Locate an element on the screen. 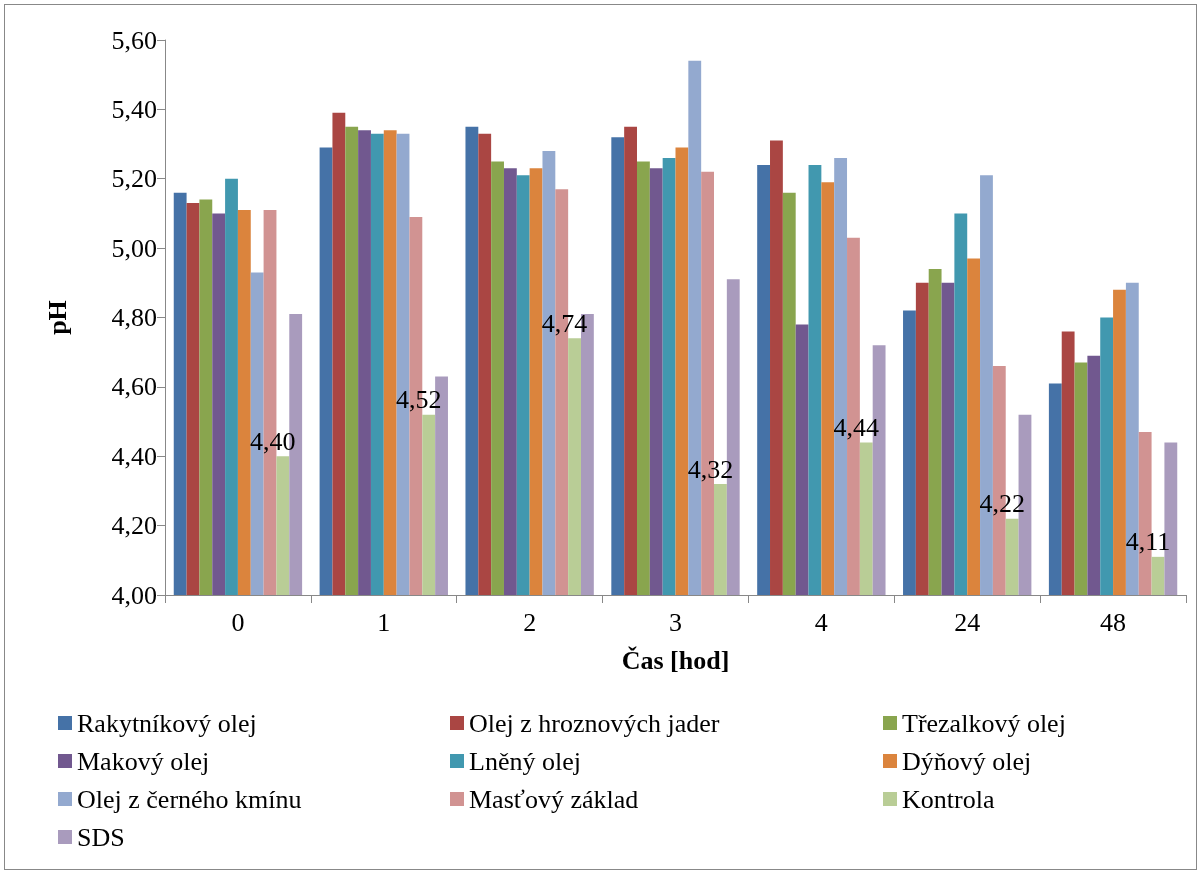 The width and height of the screenshot is (1203, 876). y-tick-label: 5,60 is located at coordinates (134, 40).